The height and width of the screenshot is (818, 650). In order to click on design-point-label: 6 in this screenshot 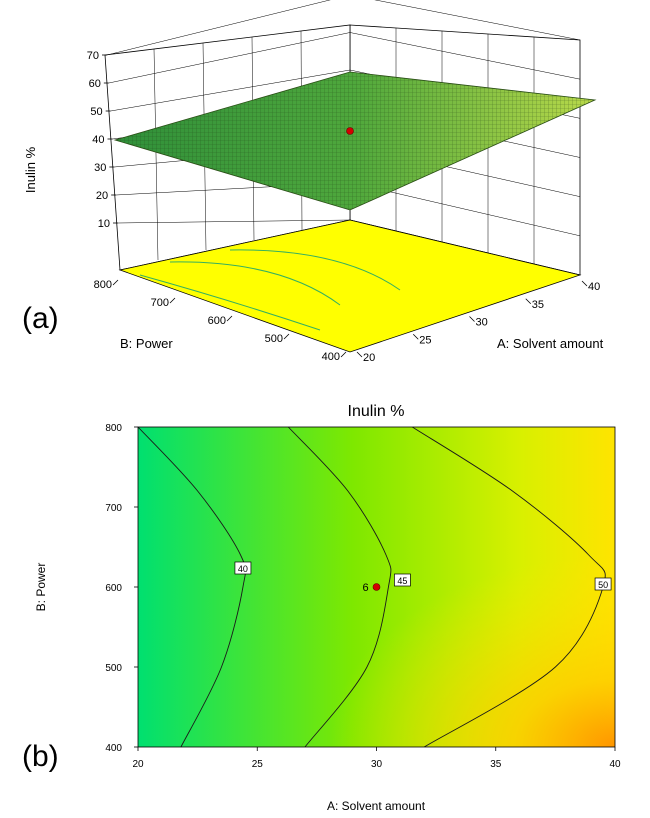, I will do `click(365, 588)`.